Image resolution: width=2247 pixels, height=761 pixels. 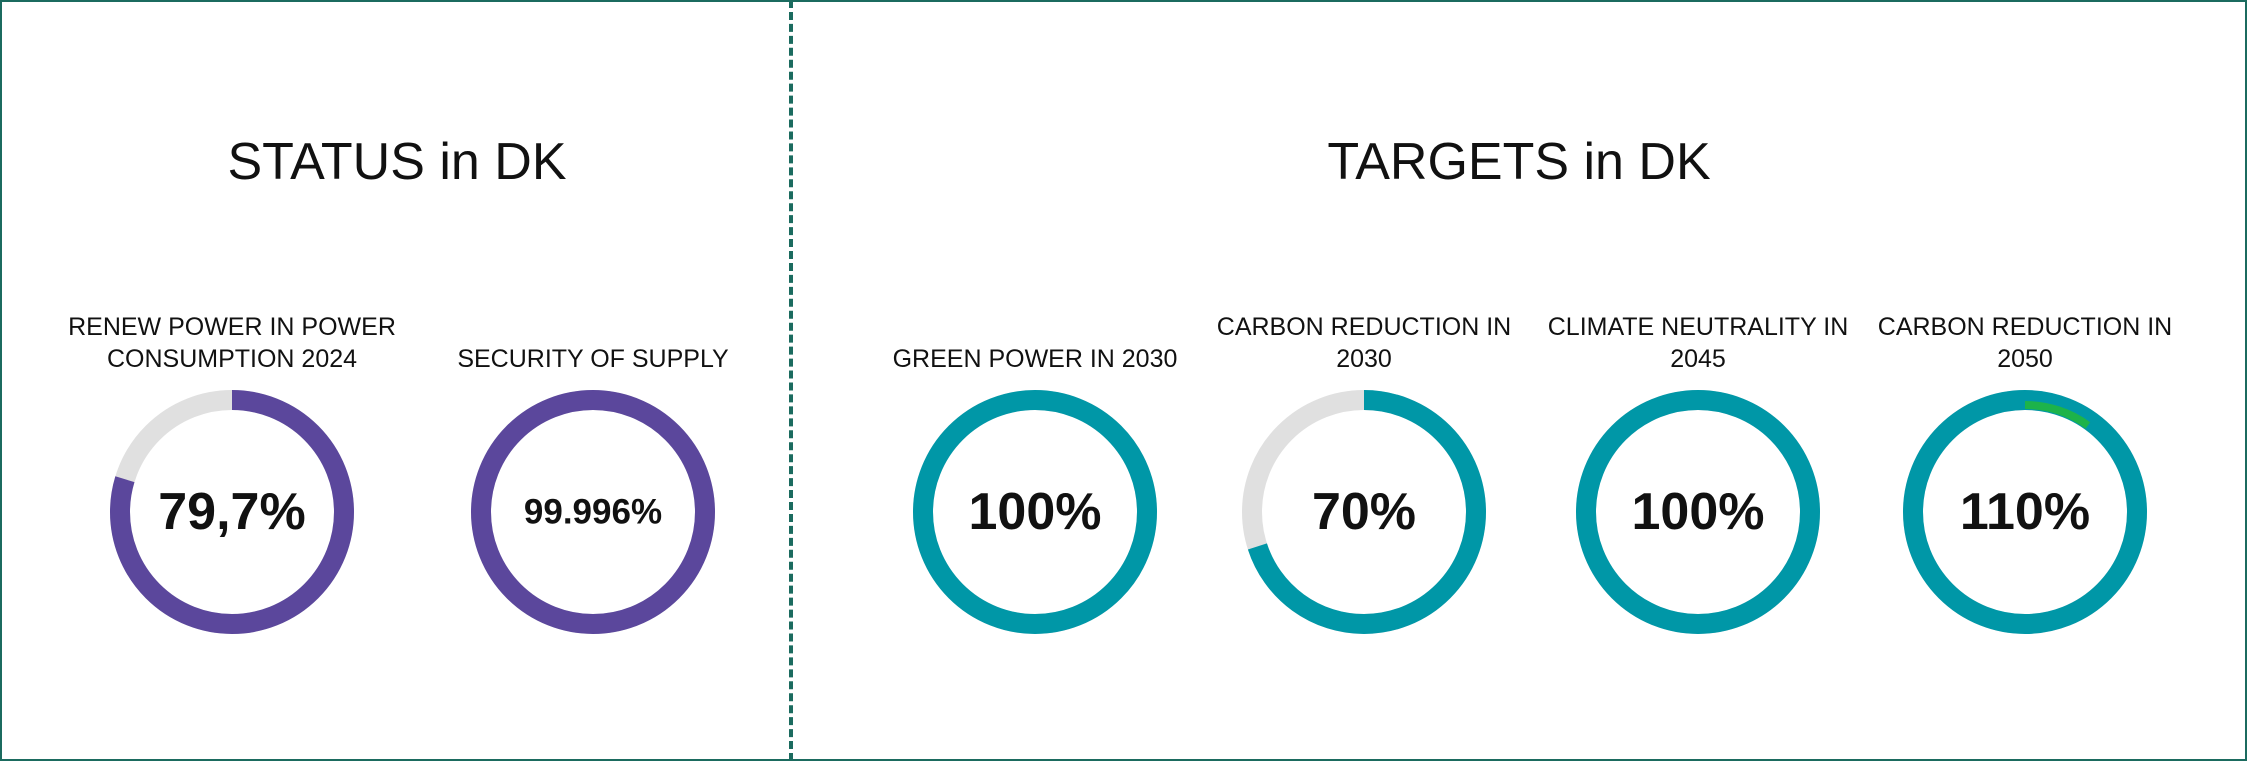 What do you see at coordinates (2025, 343) in the screenshot?
I see `donut-title: CARBON REDUCTION IN 2050` at bounding box center [2025, 343].